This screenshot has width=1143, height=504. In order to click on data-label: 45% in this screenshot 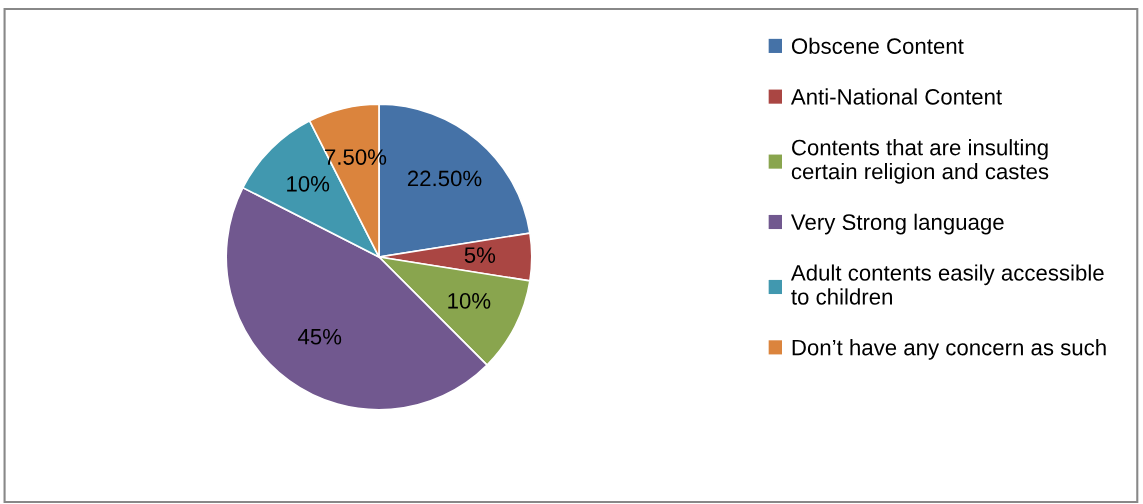, I will do `click(320, 336)`.